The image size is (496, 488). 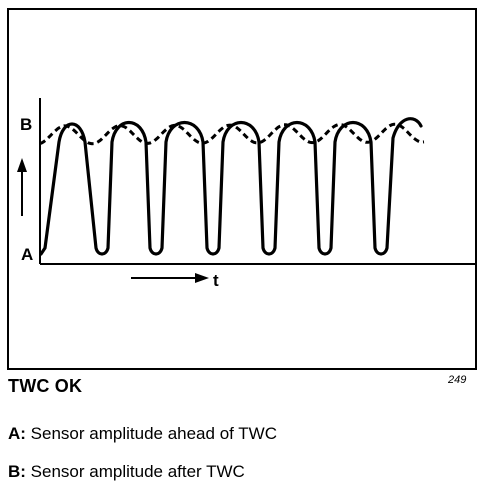 What do you see at coordinates (22, 187) in the screenshot?
I see `amplitude-arrow-icon` at bounding box center [22, 187].